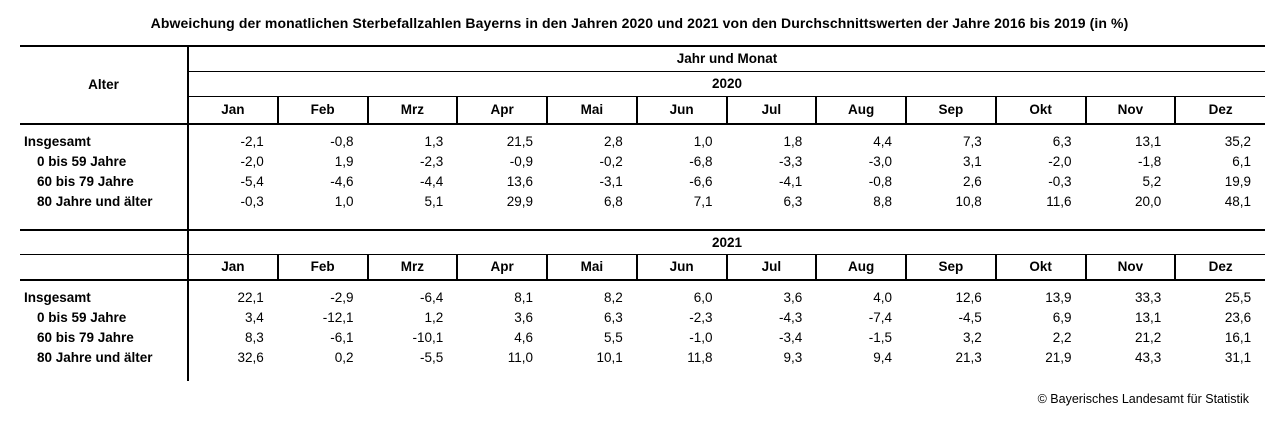 Image resolution: width=1279 pixels, height=448 pixels. I want to click on data-cell: 11,0, so click(520, 358).